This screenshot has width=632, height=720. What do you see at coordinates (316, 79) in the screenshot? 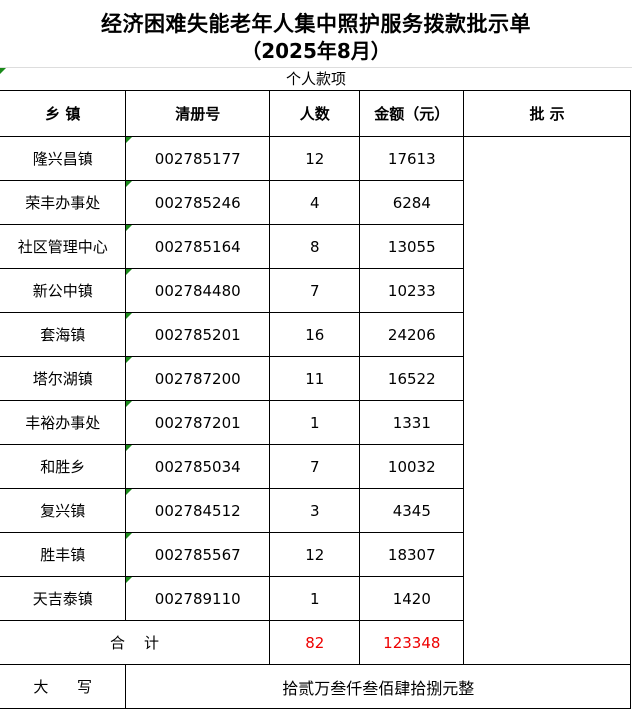
I see `section-label: 个人款项` at bounding box center [316, 79].